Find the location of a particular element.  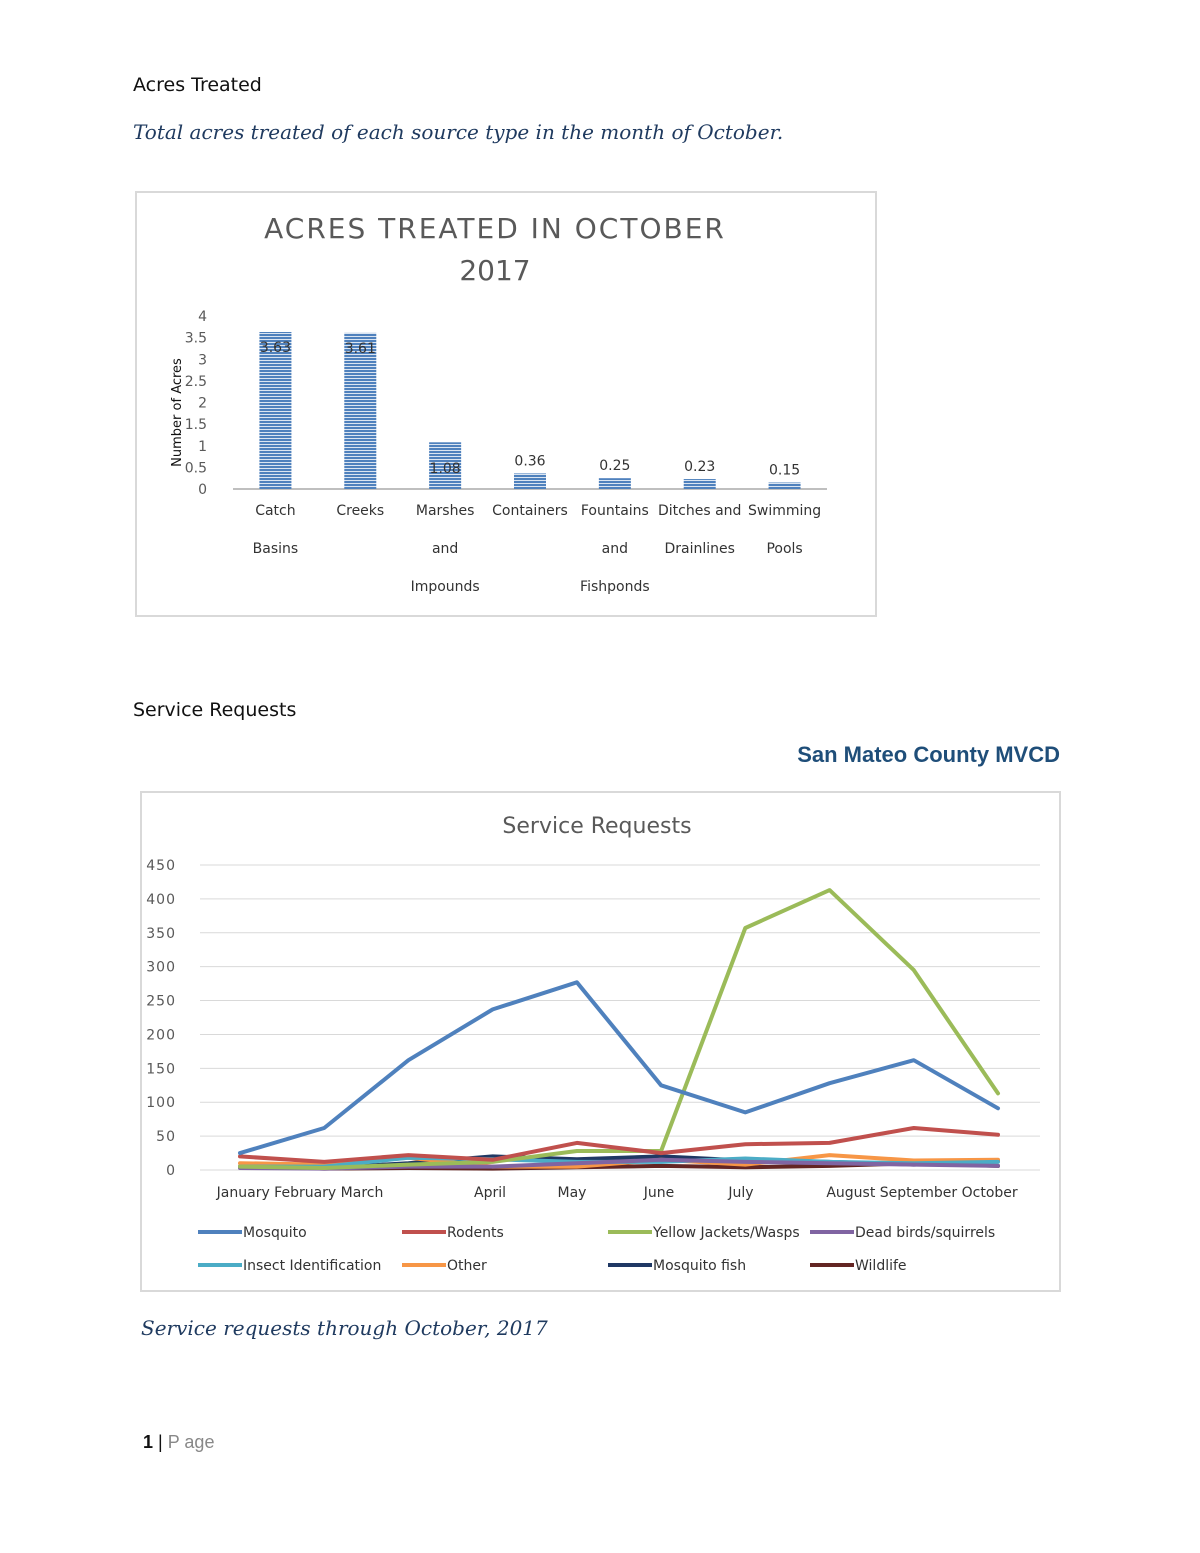

x-tick-label: January February March is located at coordinates (300, 1193).